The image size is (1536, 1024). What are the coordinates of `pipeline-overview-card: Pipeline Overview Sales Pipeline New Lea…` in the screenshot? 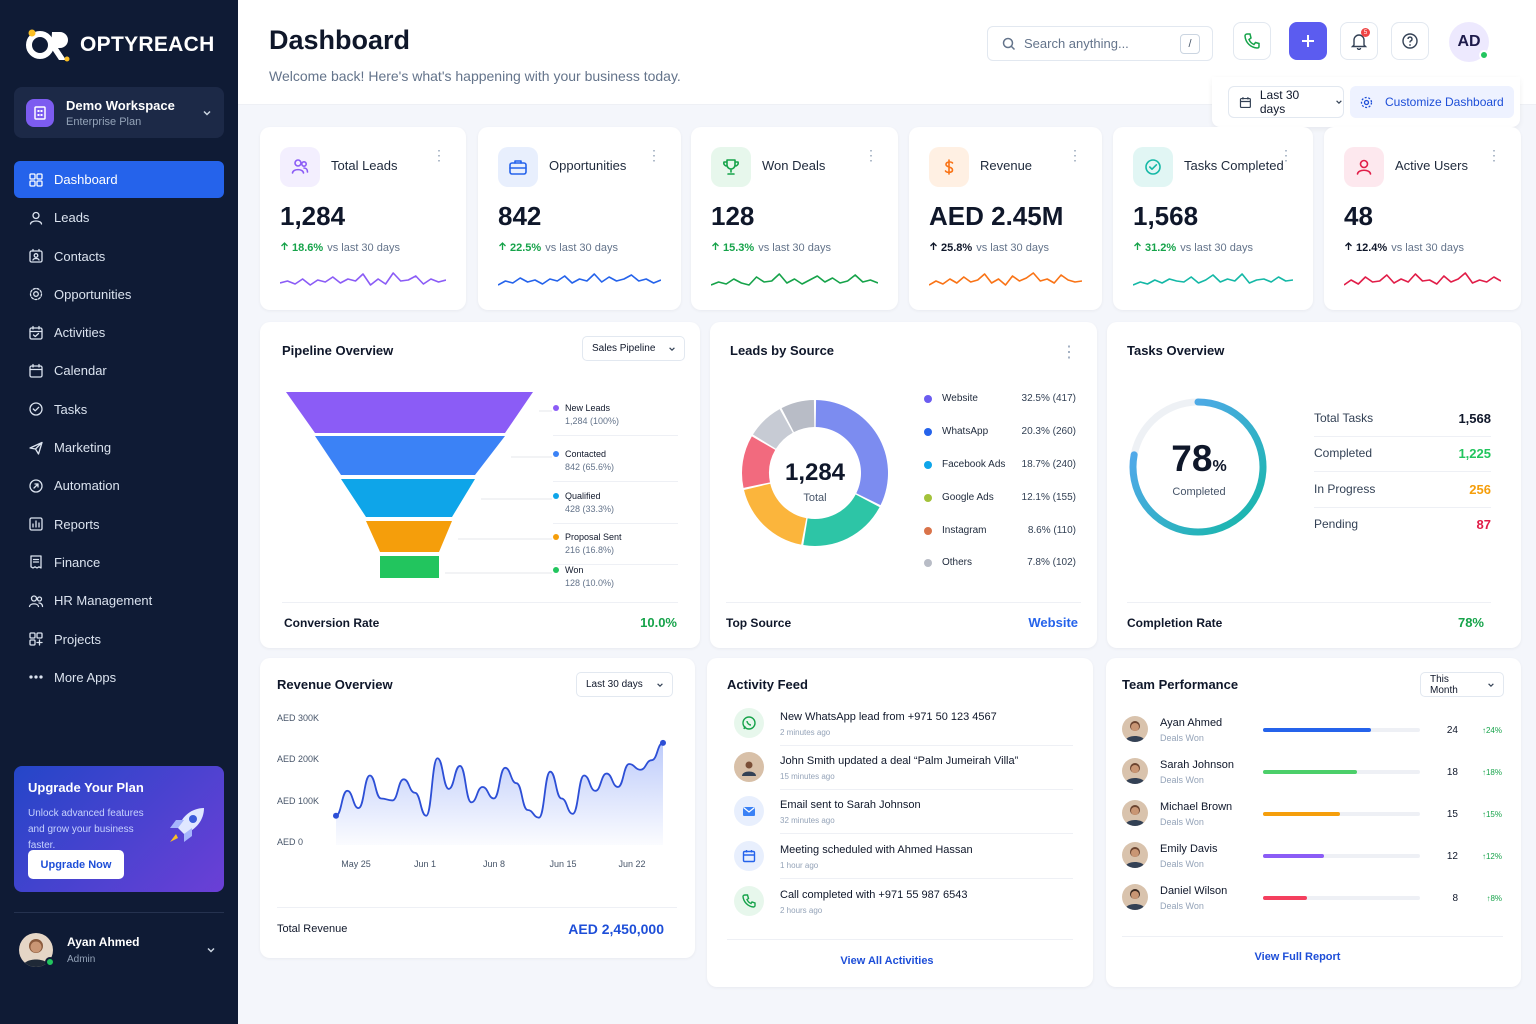 It's located at (480, 485).